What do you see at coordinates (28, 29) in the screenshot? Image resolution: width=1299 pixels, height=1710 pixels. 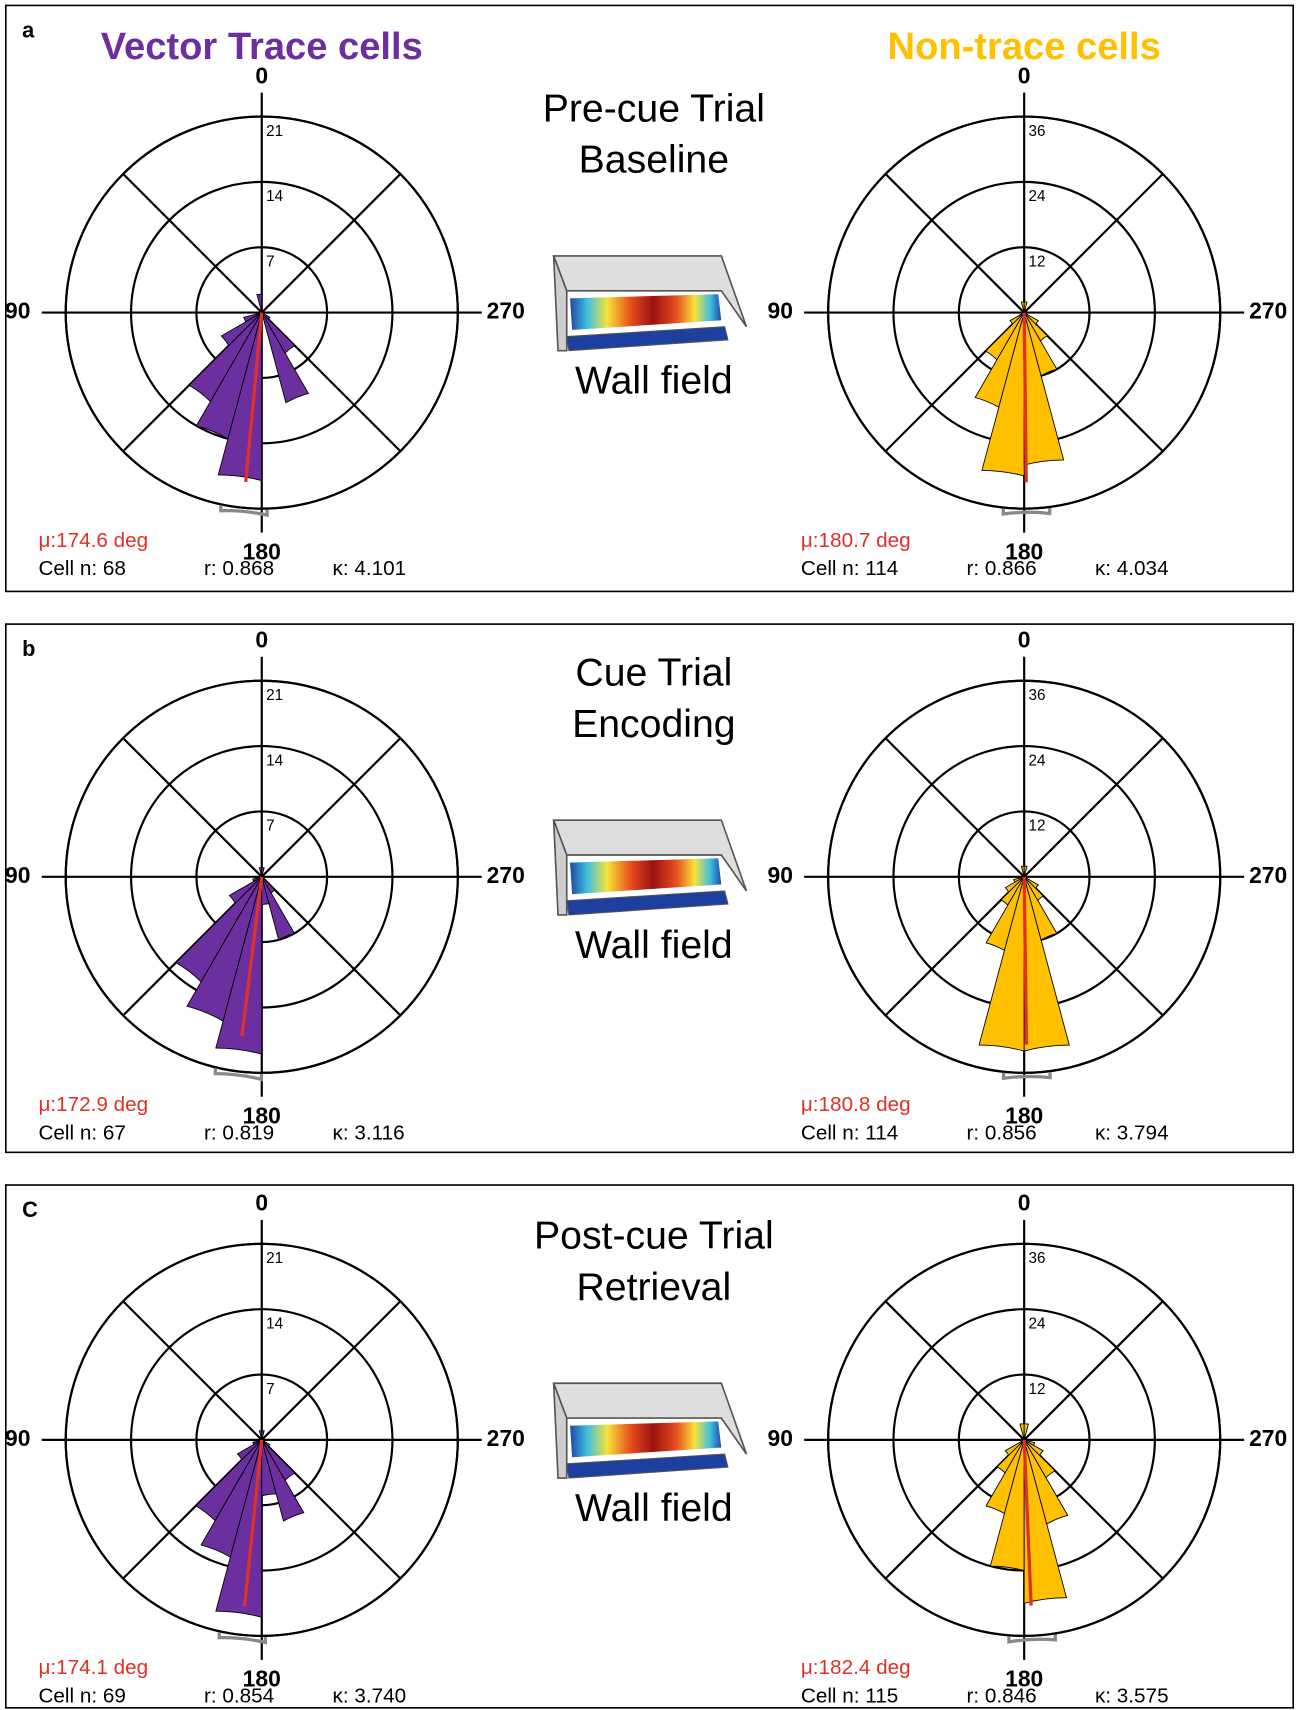 I see `panel-label: a` at bounding box center [28, 29].